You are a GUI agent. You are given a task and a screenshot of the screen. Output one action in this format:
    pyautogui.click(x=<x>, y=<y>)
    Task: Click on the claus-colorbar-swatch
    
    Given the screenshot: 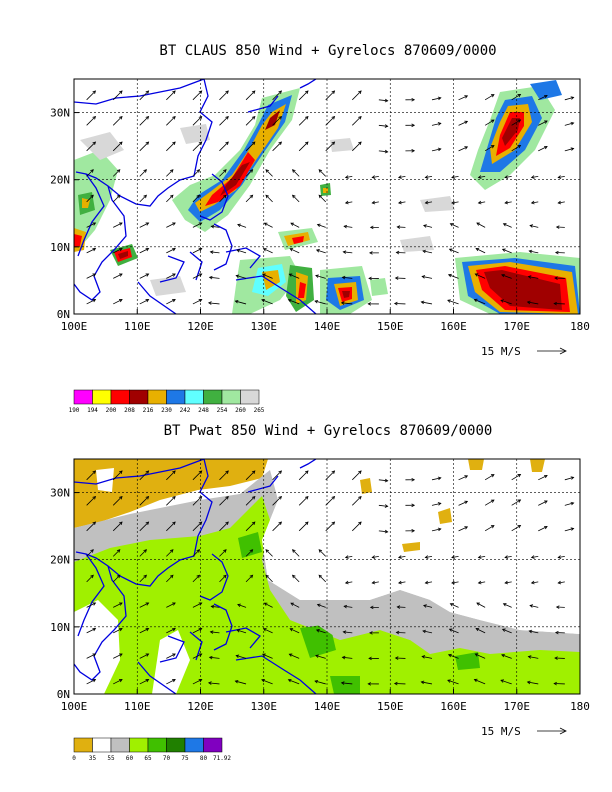 What is the action you would take?
    pyautogui.click(x=231, y=397)
    